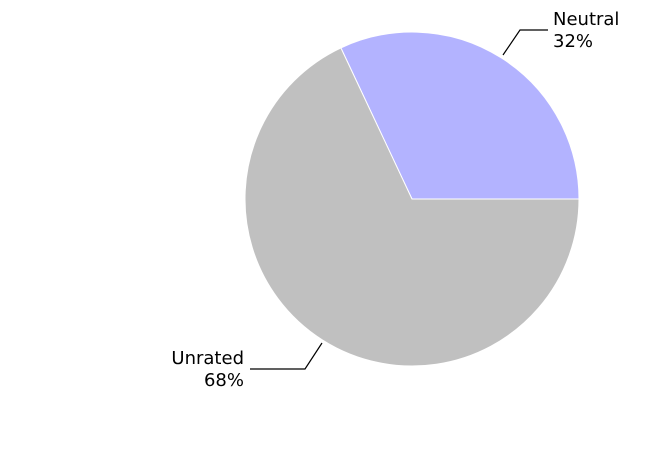  Describe the element at coordinates (224, 380) in the screenshot. I see `slice-percent-unrated: 68%` at that location.